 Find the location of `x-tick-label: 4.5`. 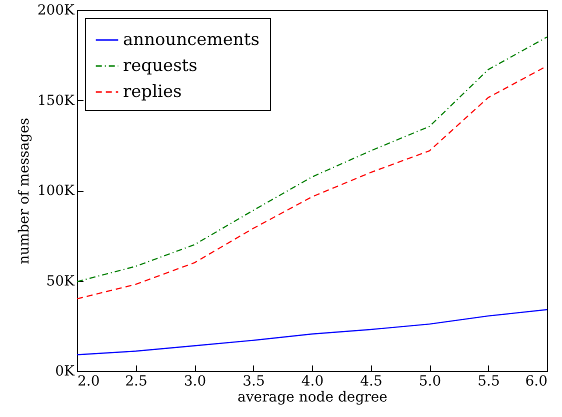

x-tick-label: 4.5 is located at coordinates (371, 382).